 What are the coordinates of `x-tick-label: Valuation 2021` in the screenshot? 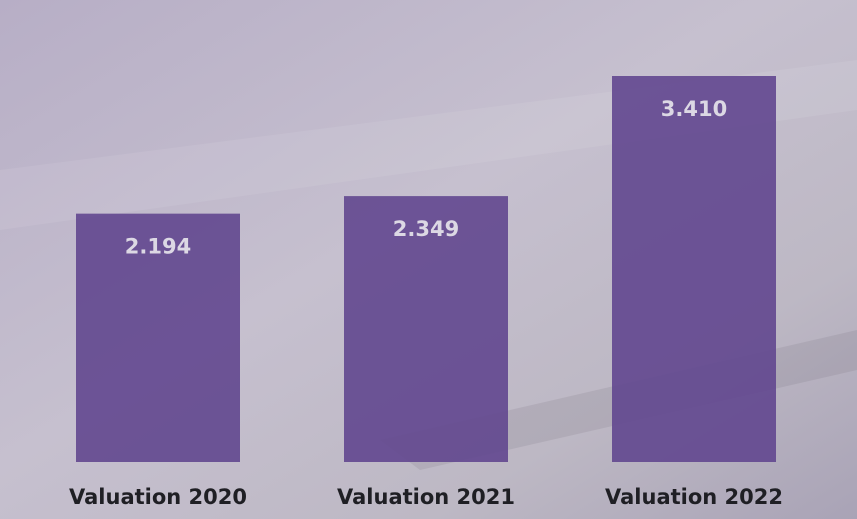 It's located at (426, 497).